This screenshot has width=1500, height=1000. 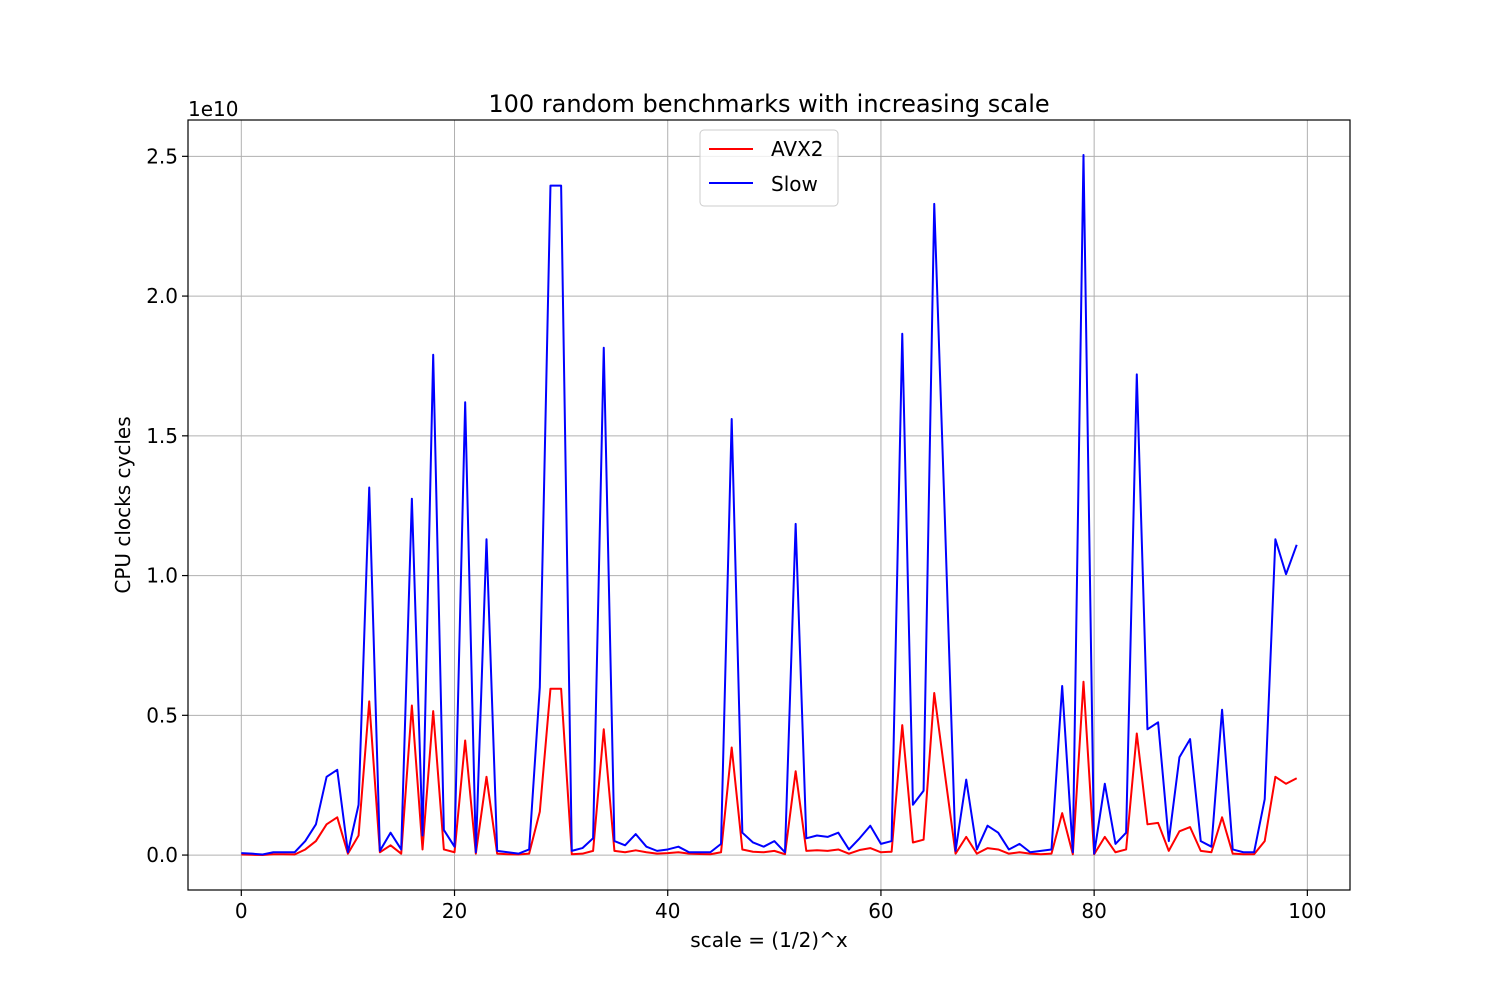 What do you see at coordinates (162, 576) in the screenshot?
I see `y-tick-label: 1.0` at bounding box center [162, 576].